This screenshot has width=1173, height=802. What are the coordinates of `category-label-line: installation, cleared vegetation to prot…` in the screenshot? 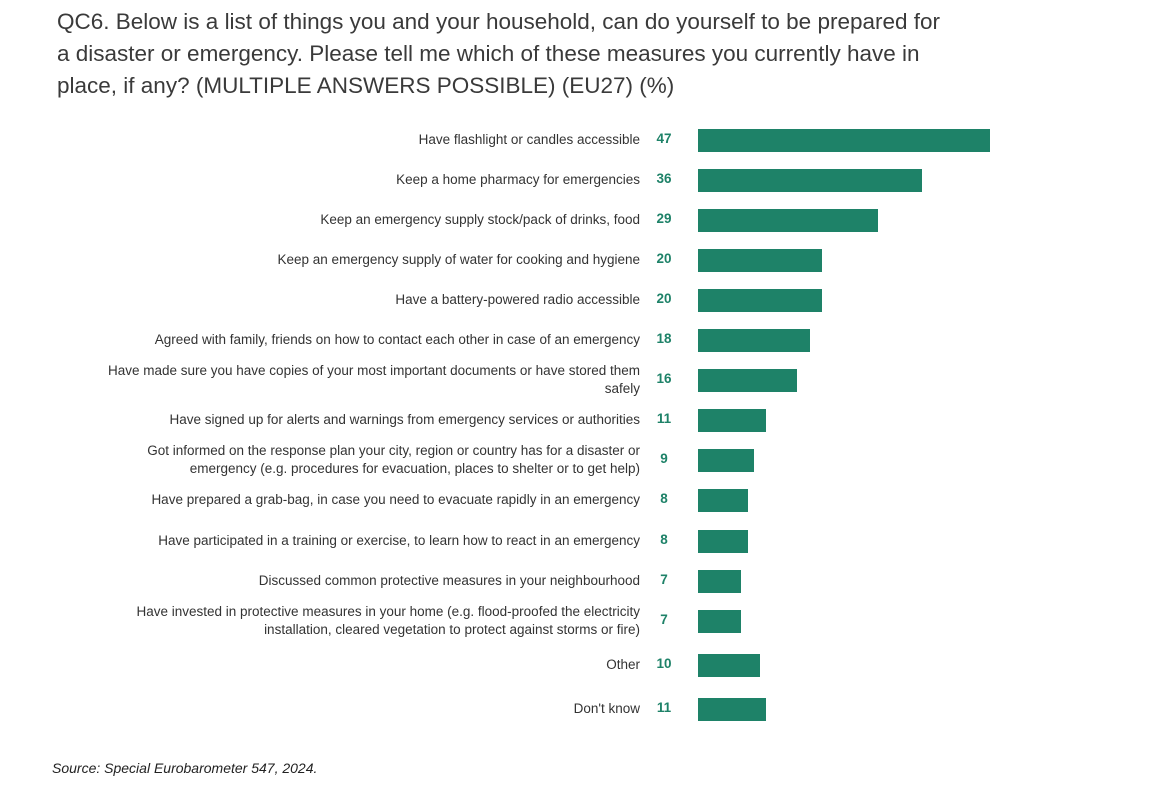 It's located at (452, 629).